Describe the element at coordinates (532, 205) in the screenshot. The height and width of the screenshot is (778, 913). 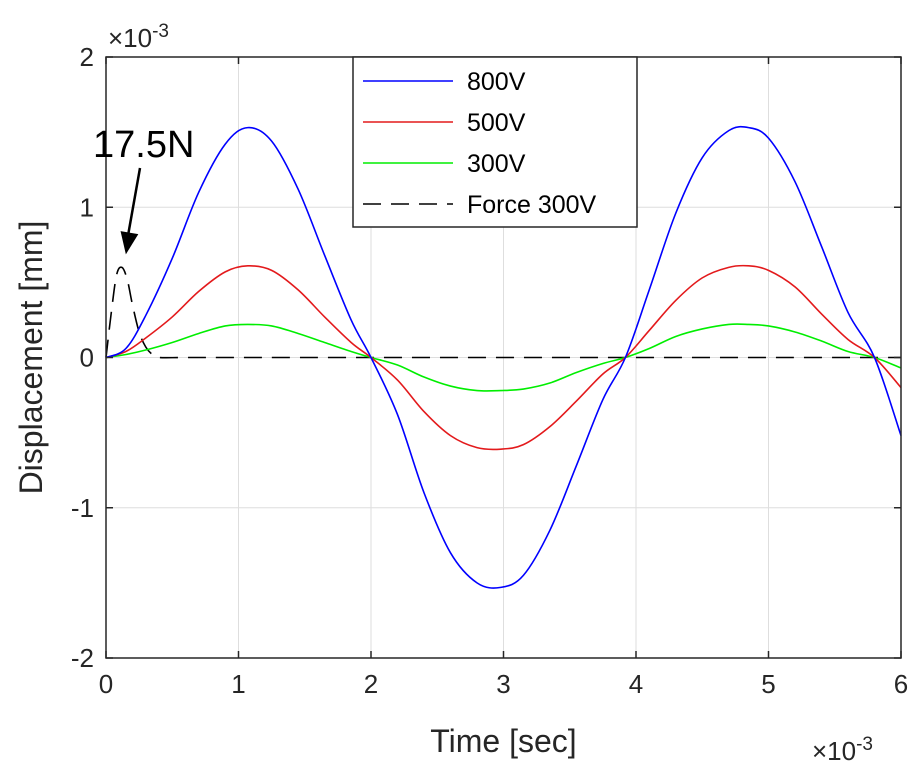
I see `legend-label: Force 300V` at that location.